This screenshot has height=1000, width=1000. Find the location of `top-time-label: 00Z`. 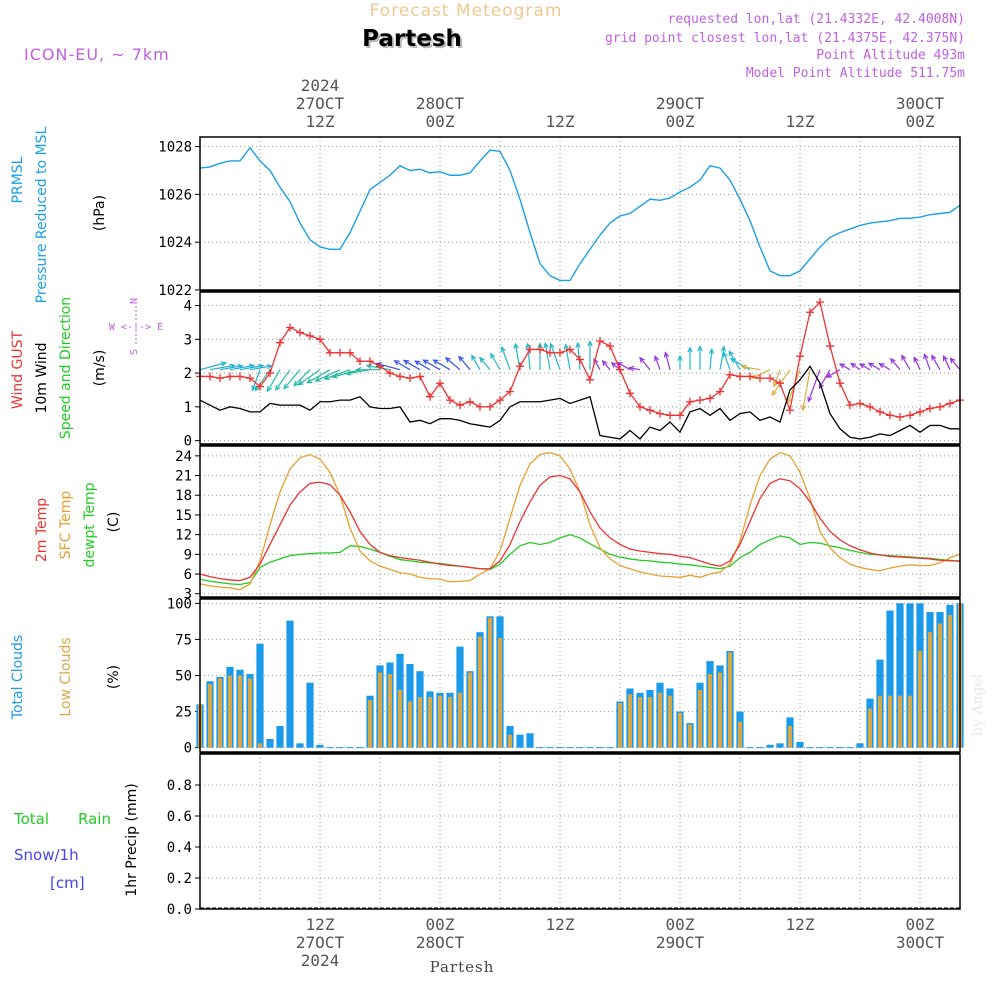

top-time-label: 00Z is located at coordinates (440, 121).